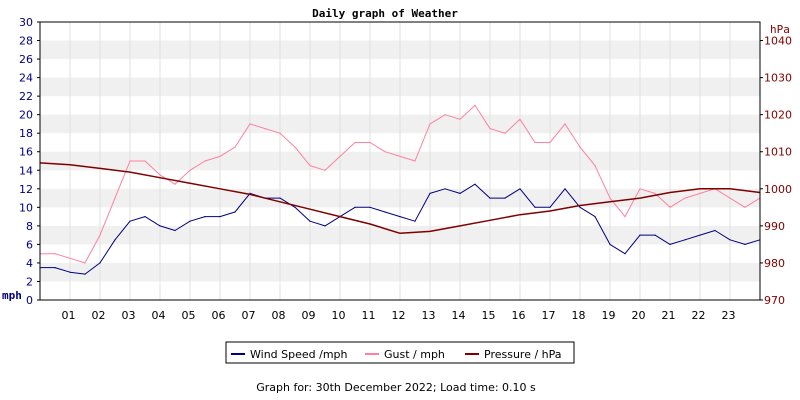 The width and height of the screenshot is (800, 400). I want to click on left-tick-label: 10, so click(26, 207).